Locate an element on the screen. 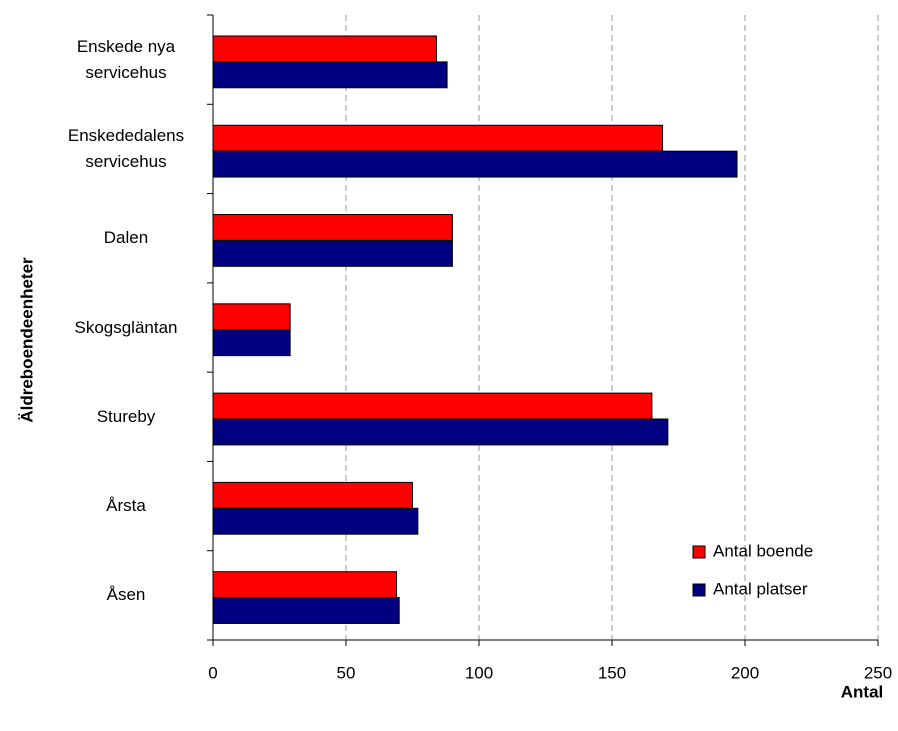  y-tick-label: Dalen is located at coordinates (126, 238).